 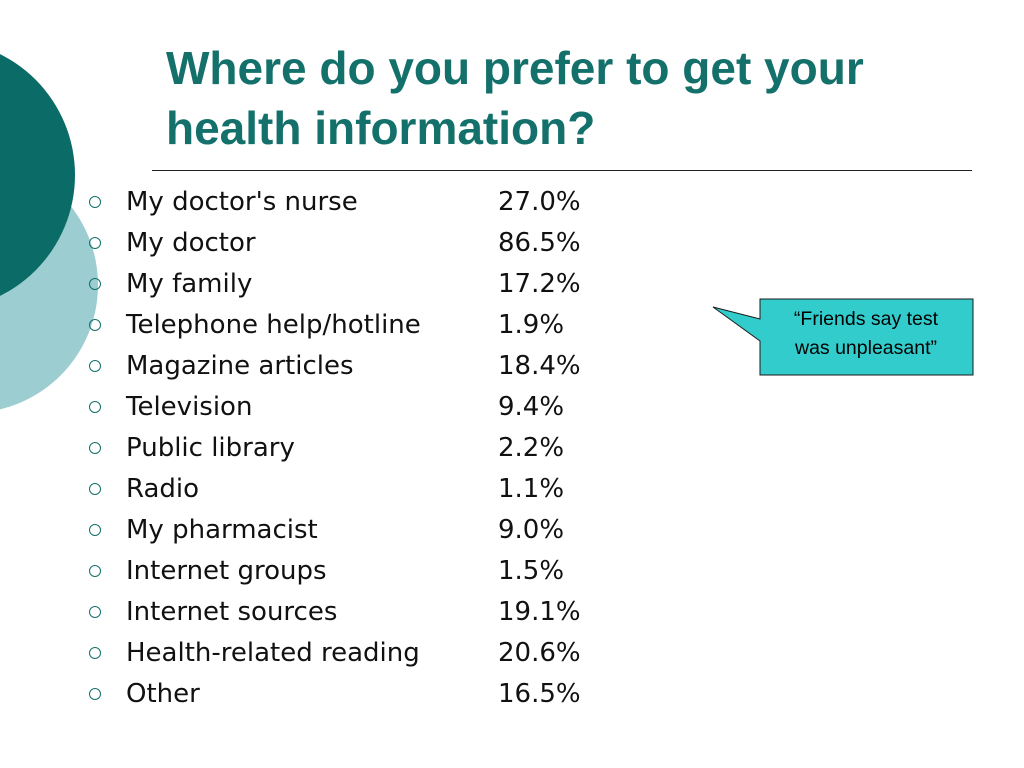 What do you see at coordinates (210, 448) in the screenshot?
I see `item-label: Public library` at bounding box center [210, 448].